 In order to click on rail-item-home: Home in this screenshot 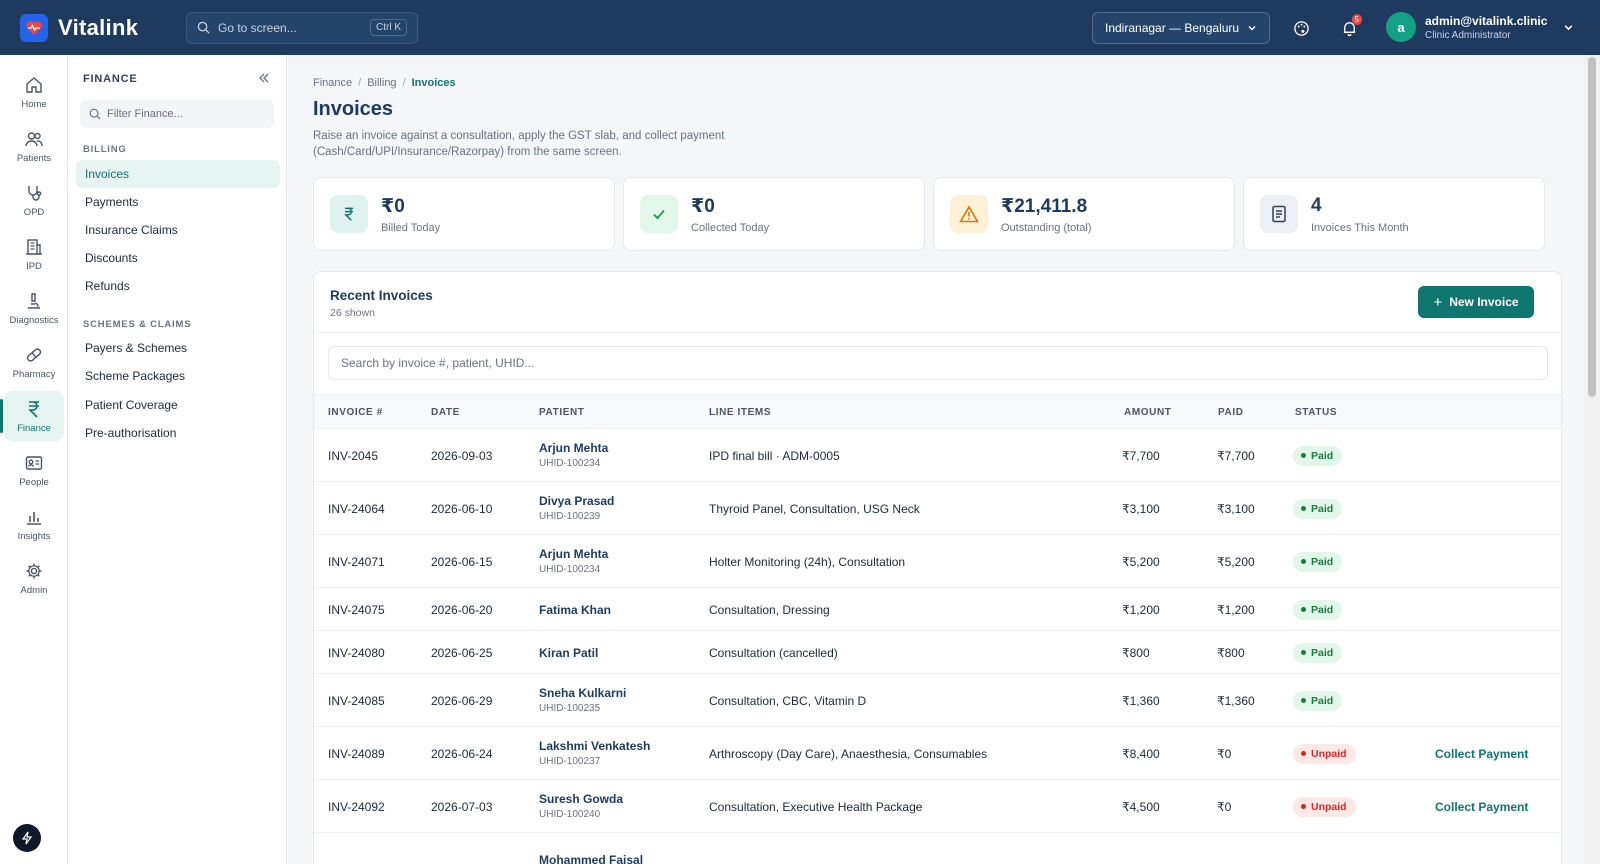, I will do `click(34, 92)`.